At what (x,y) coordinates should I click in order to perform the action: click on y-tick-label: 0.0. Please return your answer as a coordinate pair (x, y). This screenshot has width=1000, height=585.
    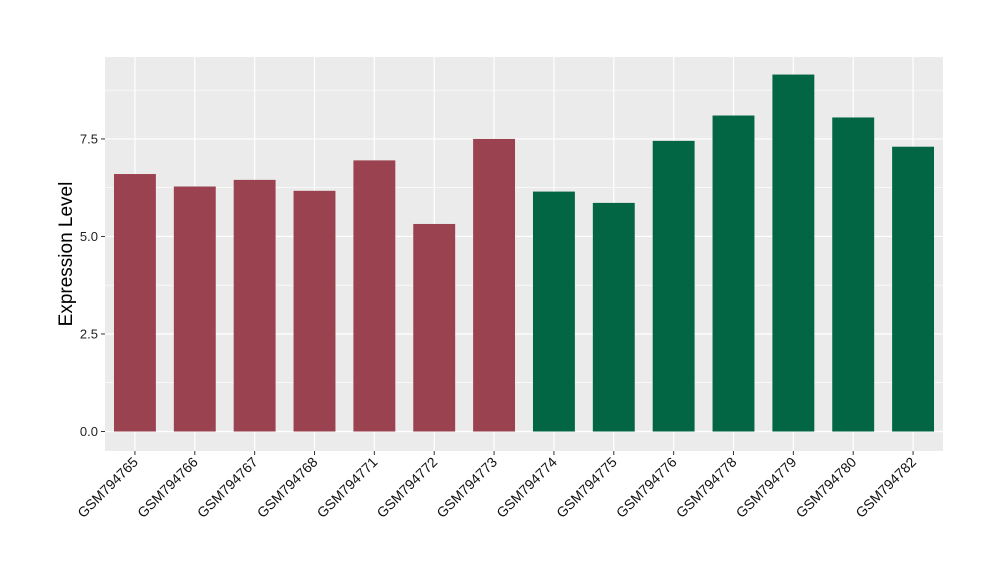
    Looking at the image, I should click on (89, 431).